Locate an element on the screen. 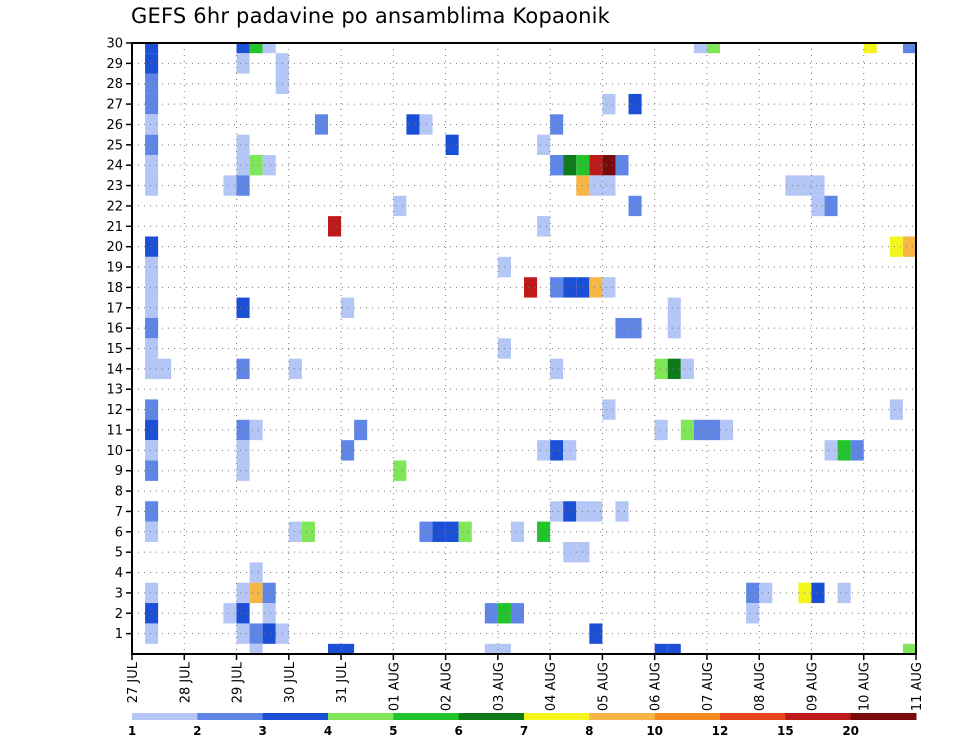 The image size is (960, 742). y-tick-label: 9 is located at coordinates (119, 471).